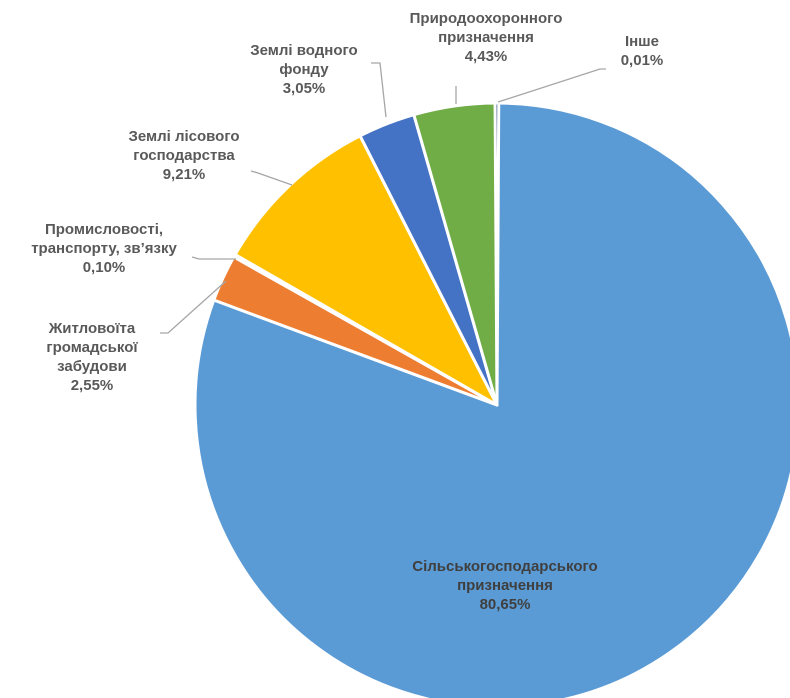 The height and width of the screenshot is (698, 790). Describe the element at coordinates (486, 37) in the screenshot. I see `data-label-nature: призначення` at that location.